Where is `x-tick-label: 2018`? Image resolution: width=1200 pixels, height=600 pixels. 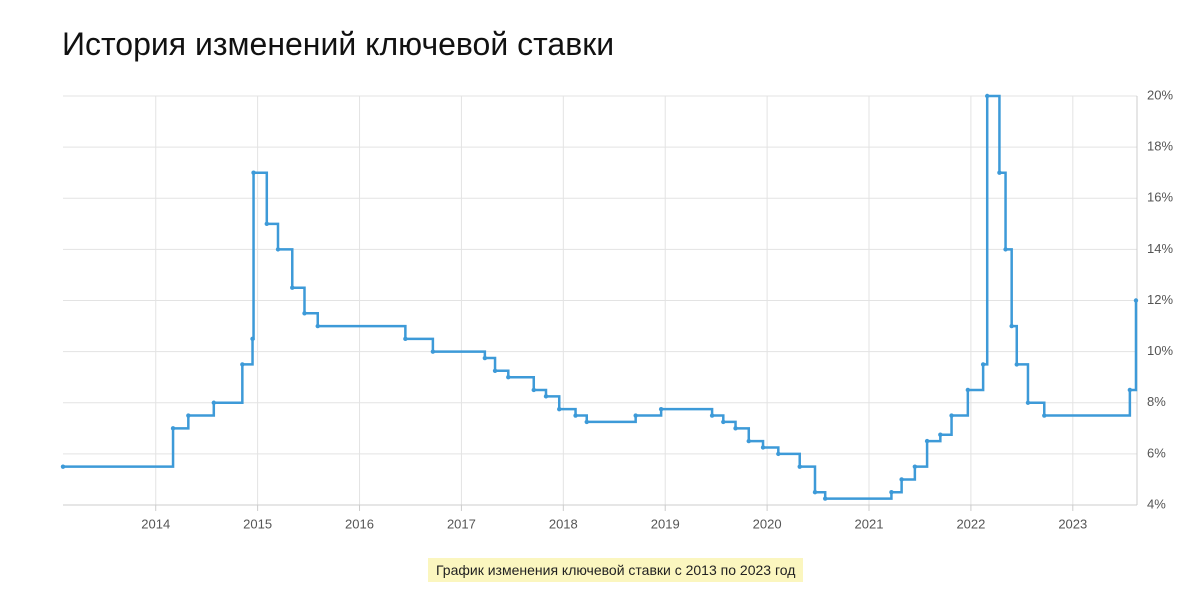 x-tick-label: 2018 is located at coordinates (563, 523).